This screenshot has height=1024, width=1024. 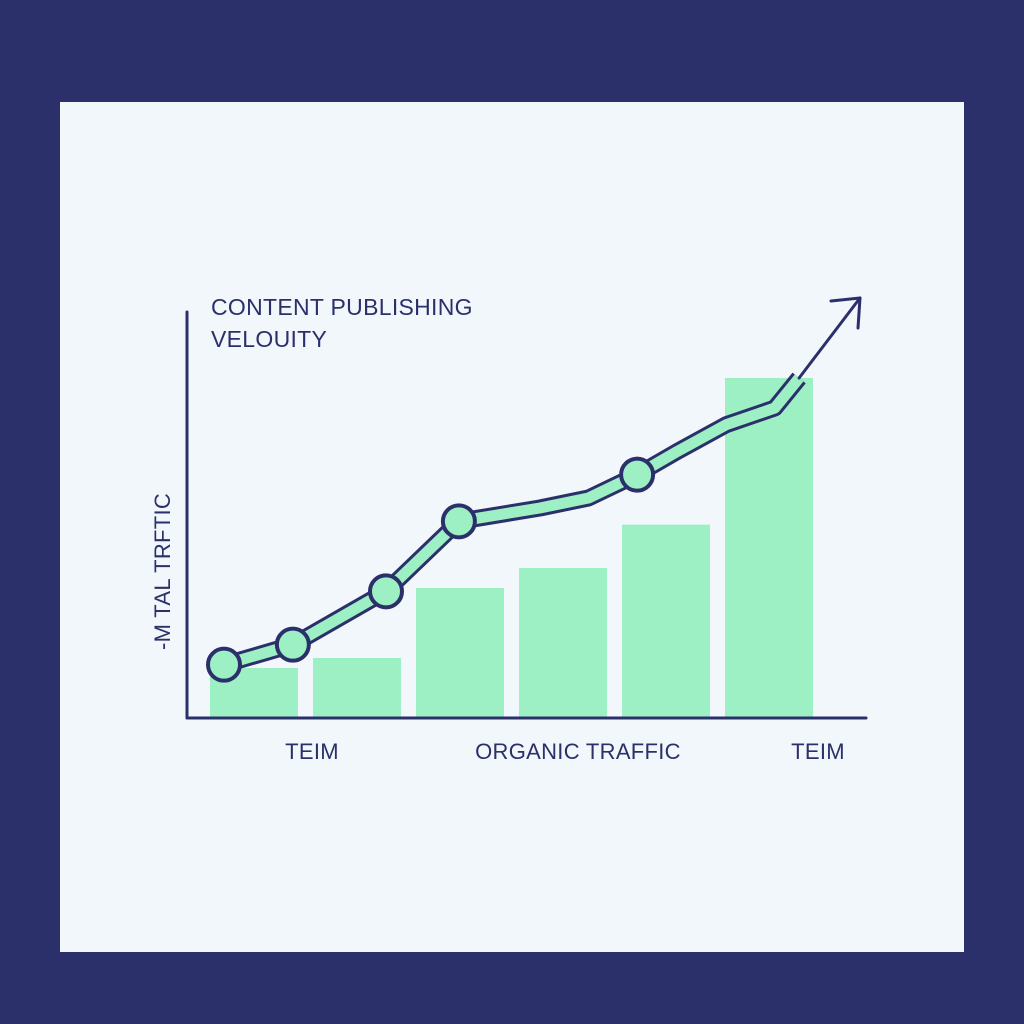 I want to click on x-label-right: TEIM, so click(x=818, y=751).